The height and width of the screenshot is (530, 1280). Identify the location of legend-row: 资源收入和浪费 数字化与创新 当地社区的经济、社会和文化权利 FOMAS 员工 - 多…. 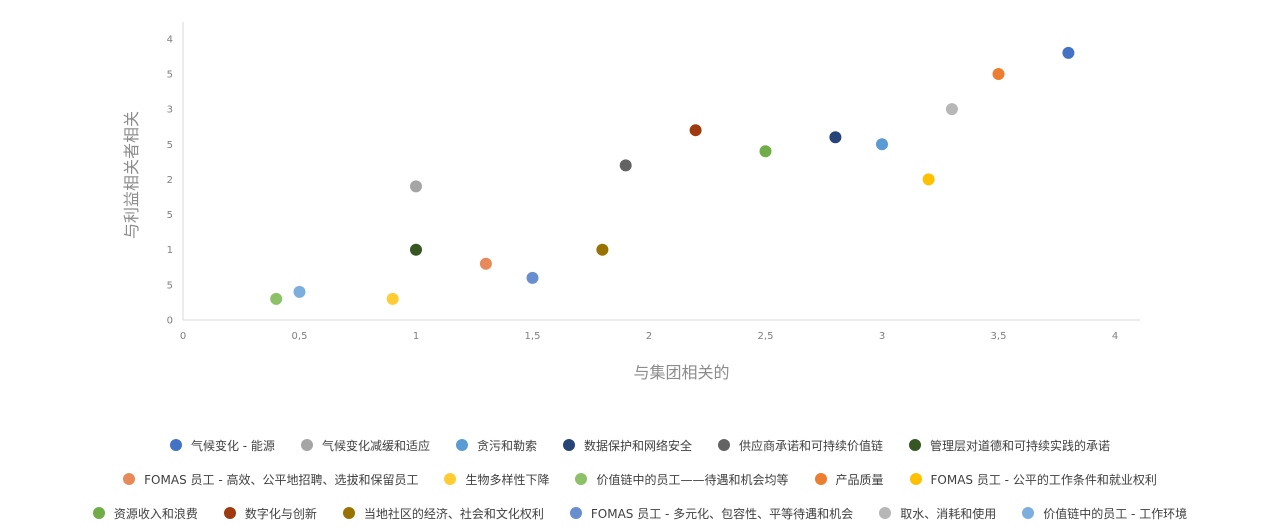
(640, 513).